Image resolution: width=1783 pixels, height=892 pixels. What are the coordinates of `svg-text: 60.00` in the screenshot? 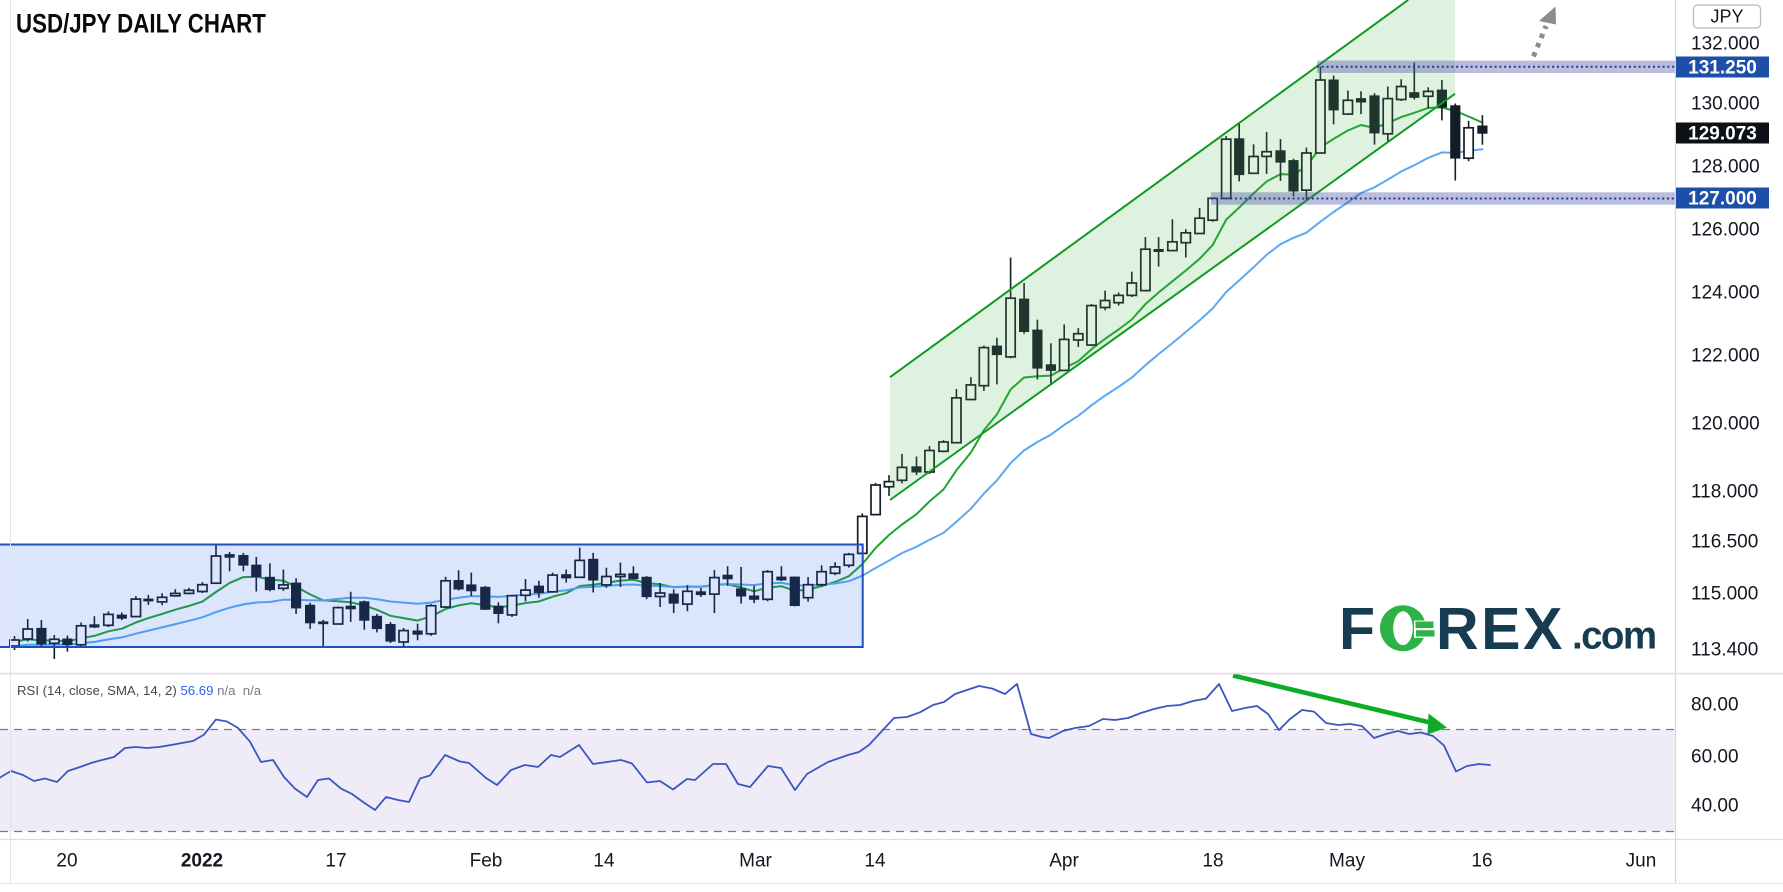 It's located at (1715, 757).